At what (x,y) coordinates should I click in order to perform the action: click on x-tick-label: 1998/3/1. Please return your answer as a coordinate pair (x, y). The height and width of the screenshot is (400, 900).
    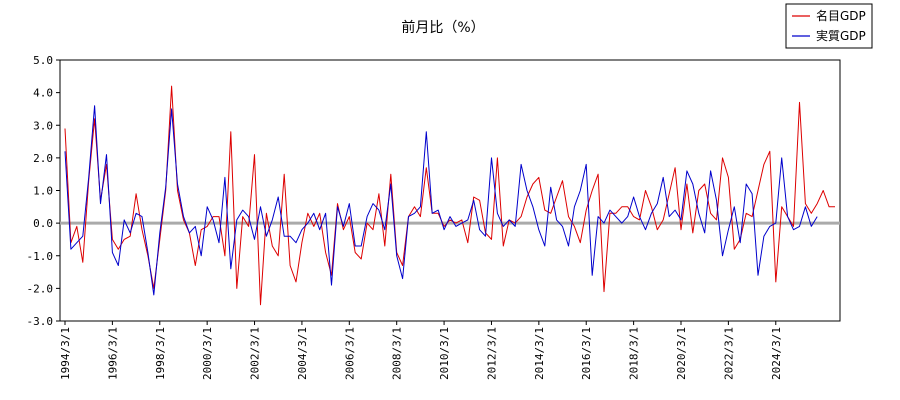
    Looking at the image, I should click on (160, 353).